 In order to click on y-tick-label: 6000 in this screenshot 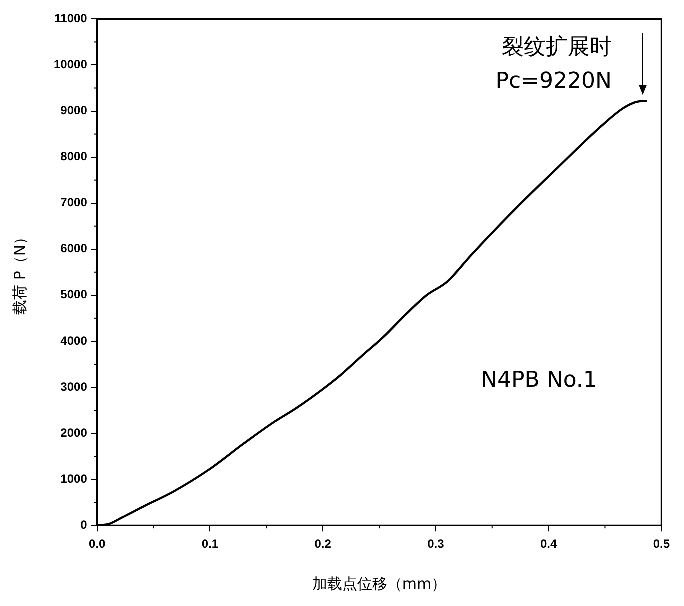, I will do `click(74, 249)`.